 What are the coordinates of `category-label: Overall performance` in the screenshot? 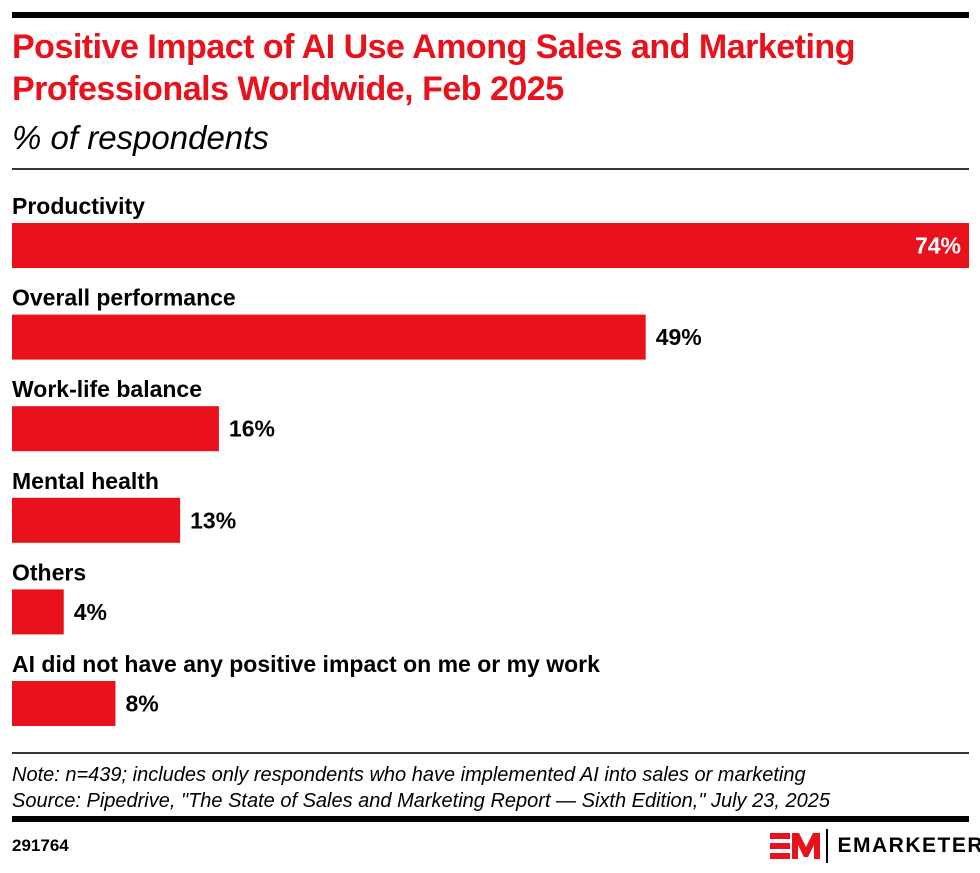 It's located at (124, 298).